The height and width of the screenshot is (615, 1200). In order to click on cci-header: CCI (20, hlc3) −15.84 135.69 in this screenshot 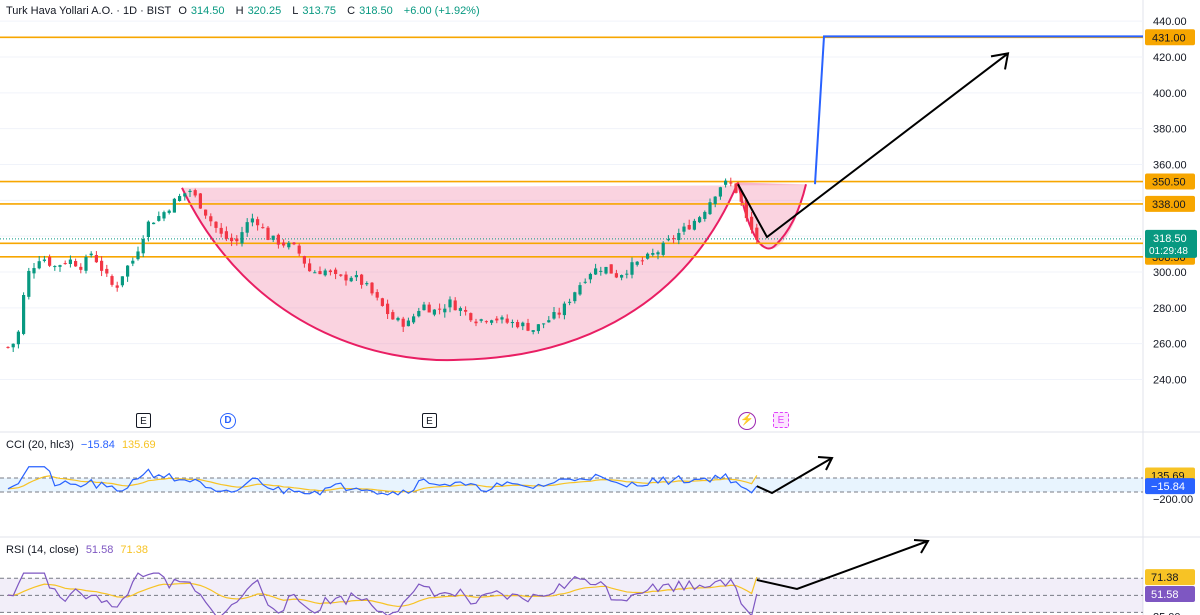, I will do `click(83, 445)`.